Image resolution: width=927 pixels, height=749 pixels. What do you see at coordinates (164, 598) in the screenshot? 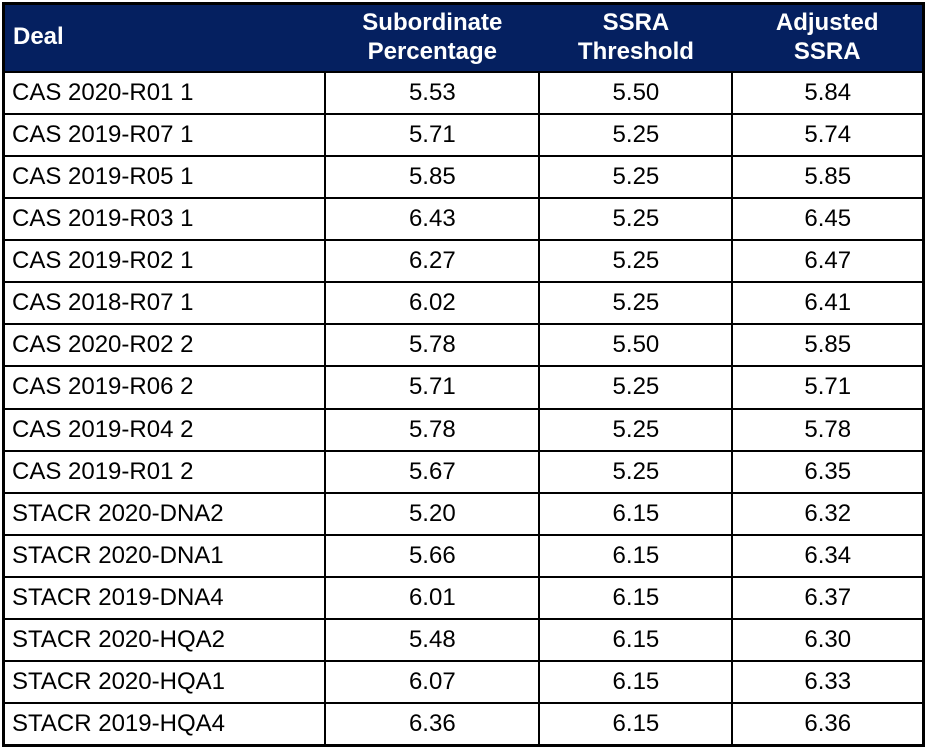
I see `deal-name-cell: STACR 2019-DNA4` at bounding box center [164, 598].